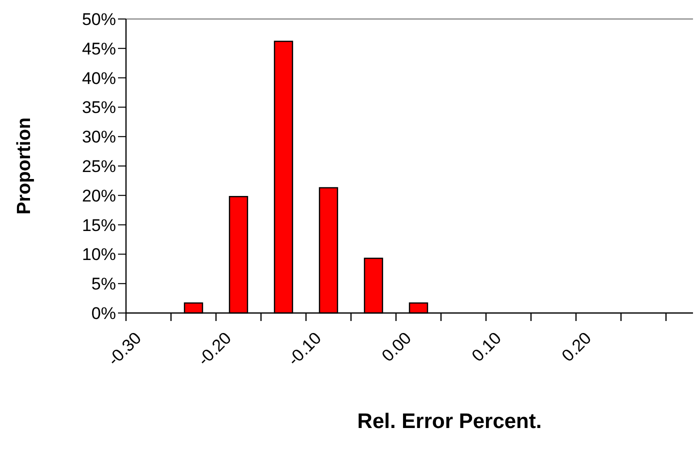 The image size is (700, 451). What do you see at coordinates (103, 313) in the screenshot?
I see `y-tick-label: 0%` at bounding box center [103, 313].